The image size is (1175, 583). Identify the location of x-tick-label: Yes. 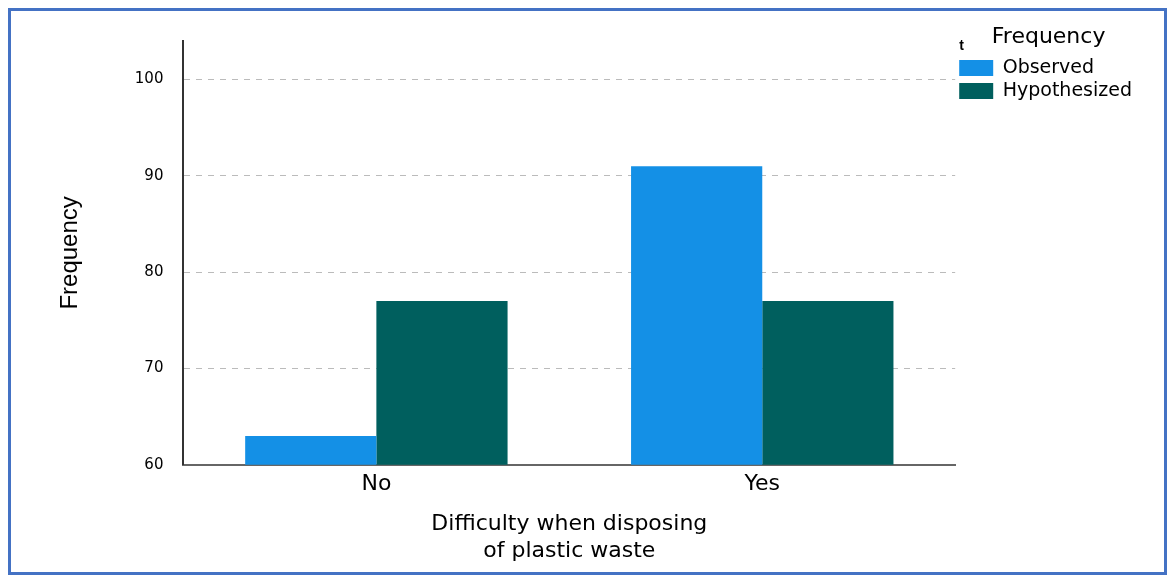
(762, 482).